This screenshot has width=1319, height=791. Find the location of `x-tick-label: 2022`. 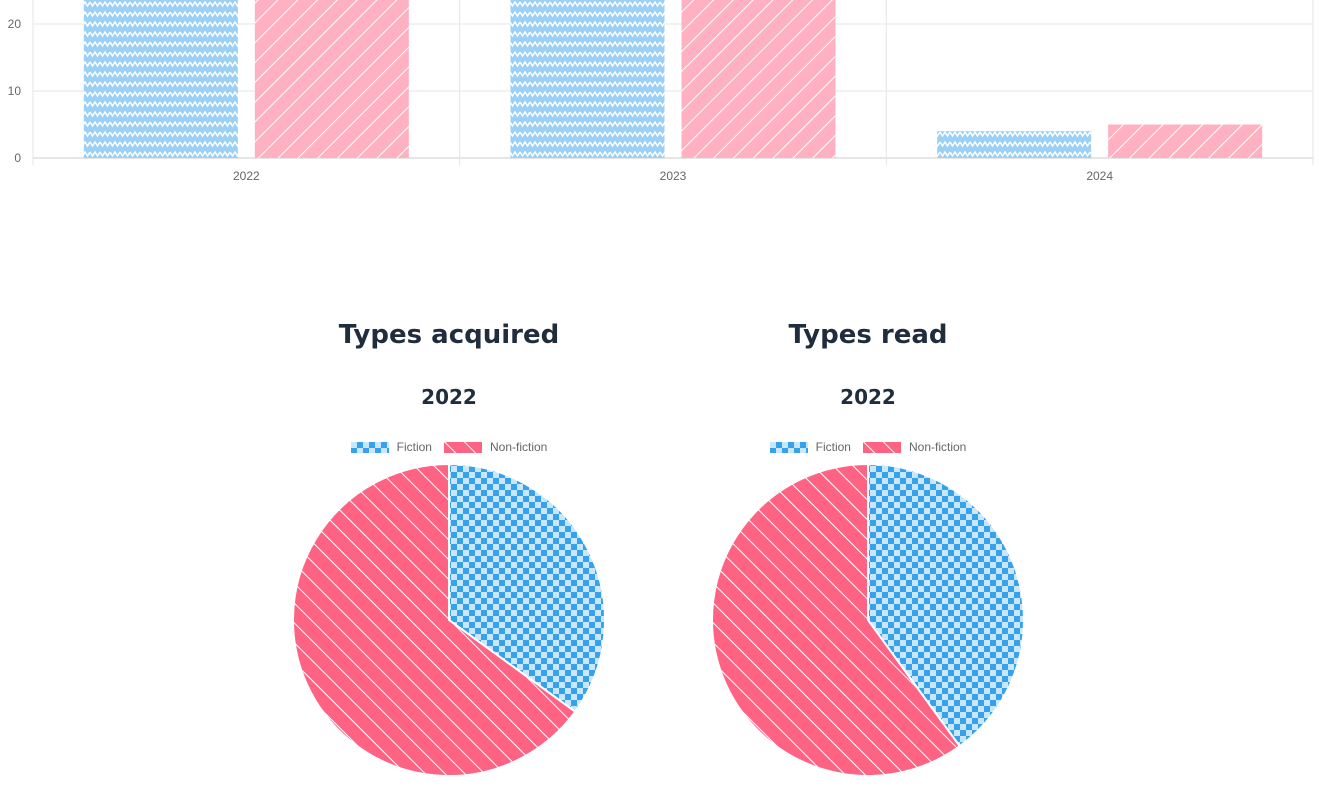

x-tick-label: 2022 is located at coordinates (246, 176).